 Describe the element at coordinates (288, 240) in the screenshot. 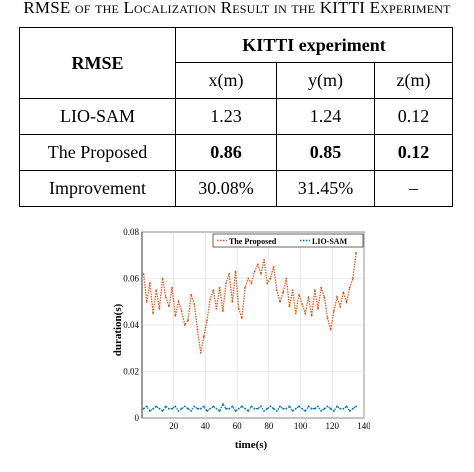

I see `legend: The Proposed LIO-SAM` at that location.